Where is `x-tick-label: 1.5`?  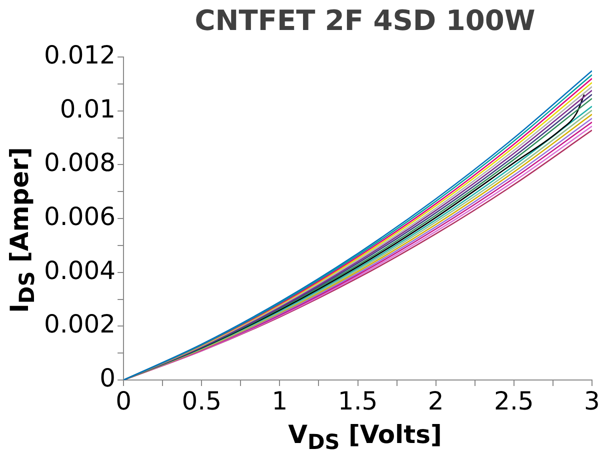 x-tick-label: 1.5 is located at coordinates (358, 401).